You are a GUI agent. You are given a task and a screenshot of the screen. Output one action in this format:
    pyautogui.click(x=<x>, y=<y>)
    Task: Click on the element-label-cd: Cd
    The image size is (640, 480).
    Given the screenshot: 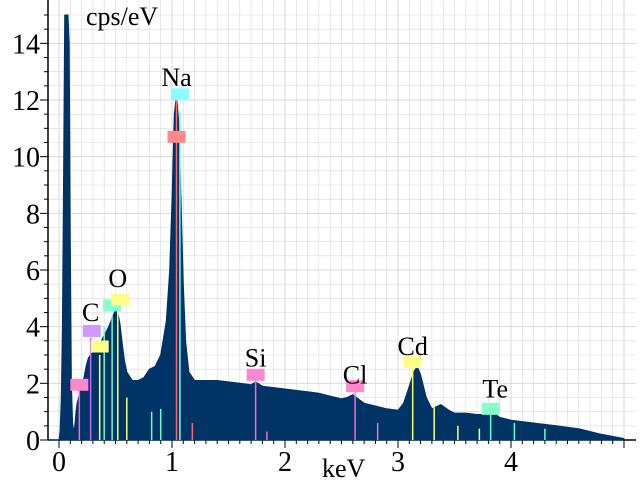 What is the action you would take?
    pyautogui.click(x=413, y=346)
    